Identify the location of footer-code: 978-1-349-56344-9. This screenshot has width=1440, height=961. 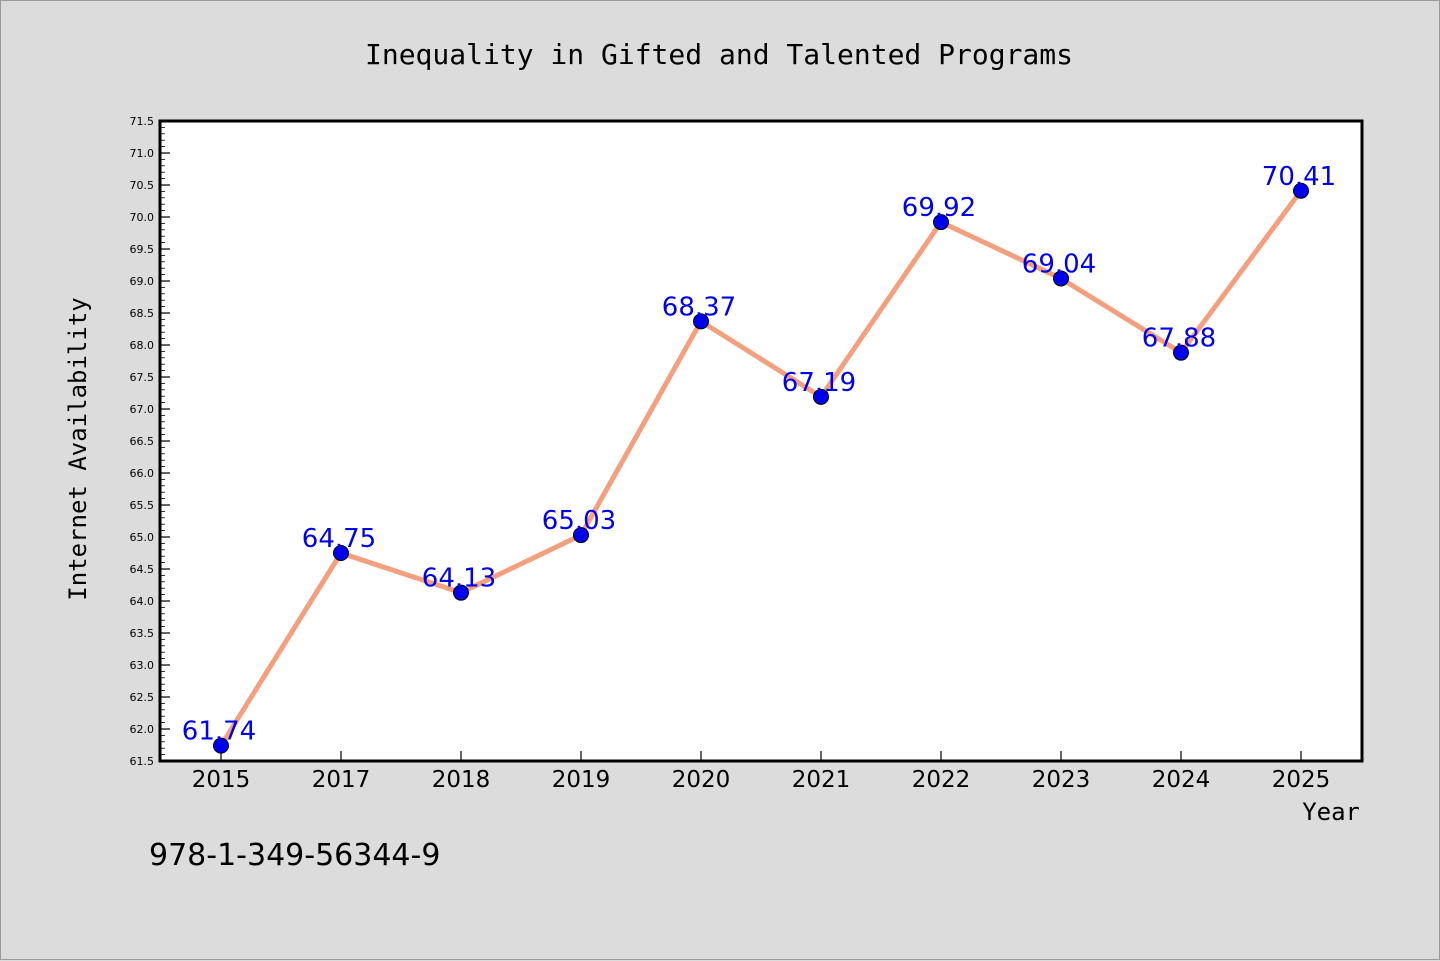
(294, 855).